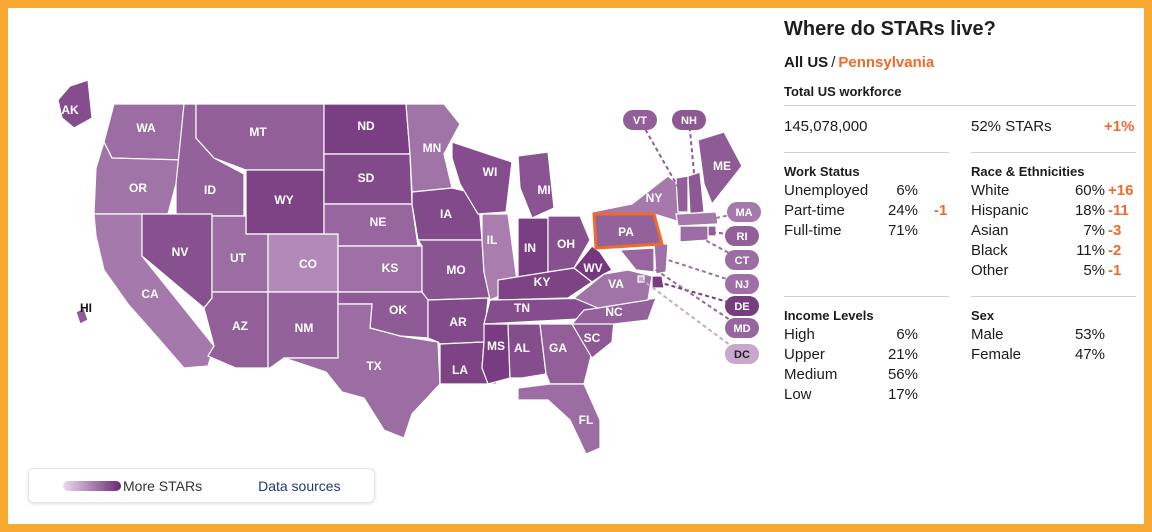 The width and height of the screenshot is (1152, 532). What do you see at coordinates (814, 210) in the screenshot?
I see `row-label: Part-time` at bounding box center [814, 210].